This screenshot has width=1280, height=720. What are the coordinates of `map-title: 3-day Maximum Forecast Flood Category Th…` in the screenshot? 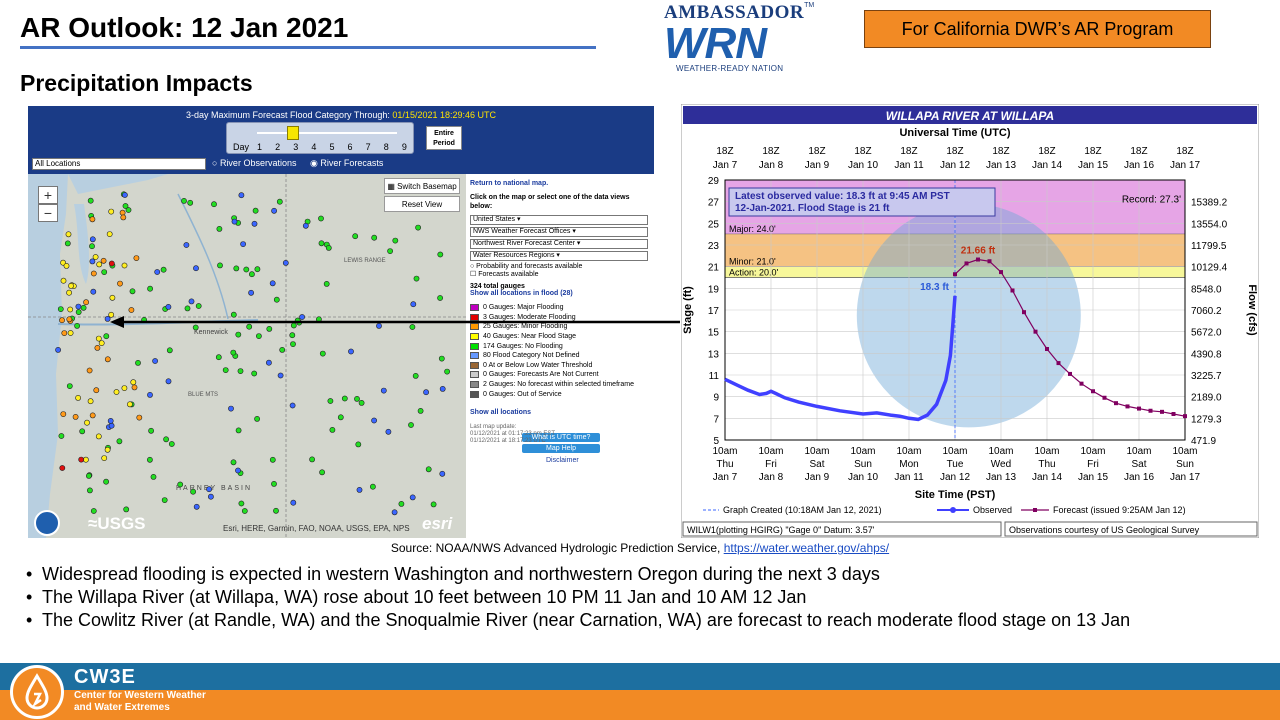 It's located at (341, 115).